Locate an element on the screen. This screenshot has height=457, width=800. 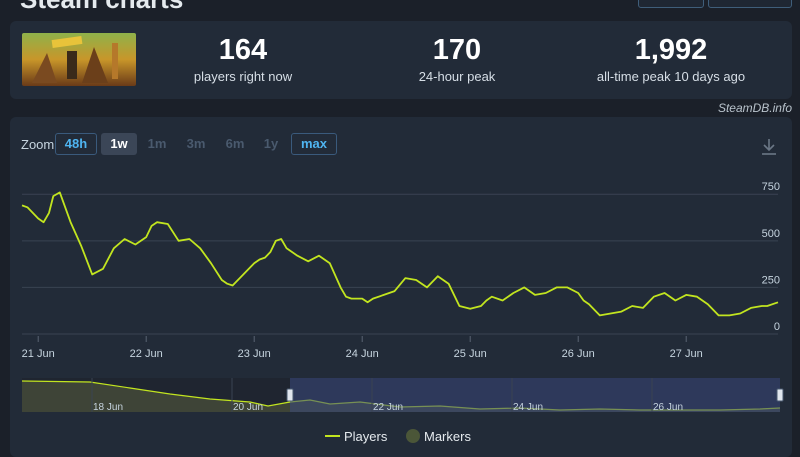
stat-label: 24-hour peak is located at coordinates (457, 76).